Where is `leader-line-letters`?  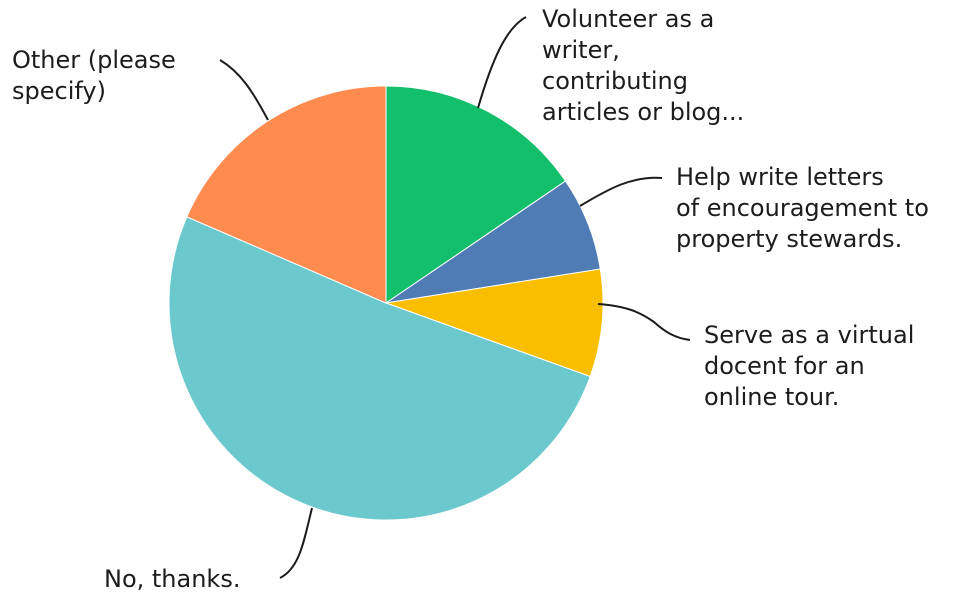
leader-line-letters is located at coordinates (621, 191).